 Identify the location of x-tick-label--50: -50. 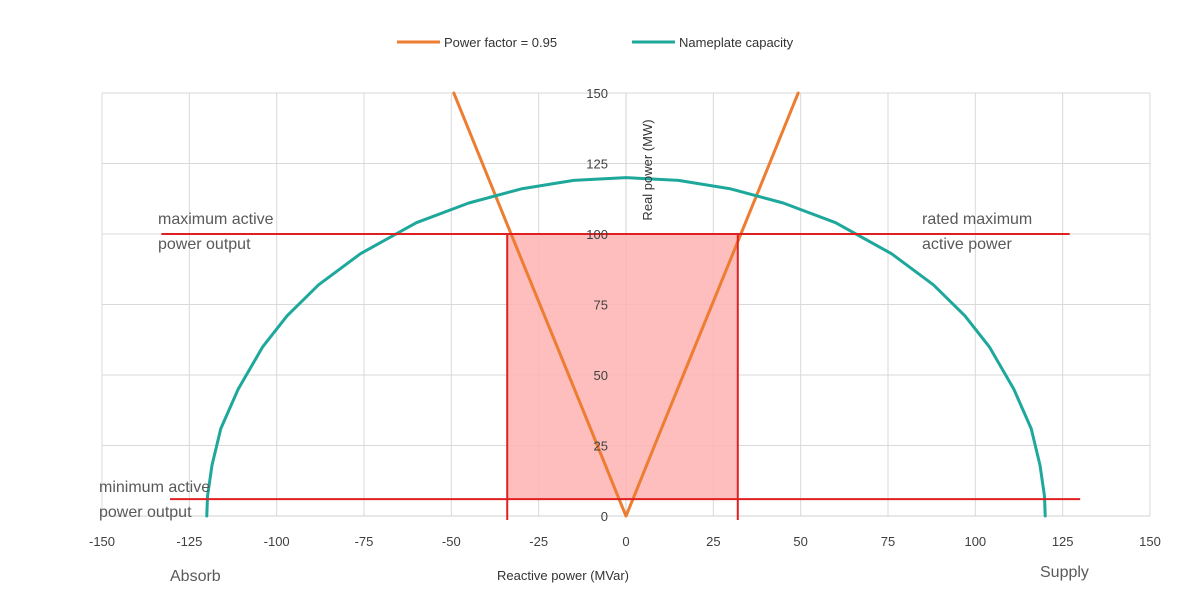
(451, 541).